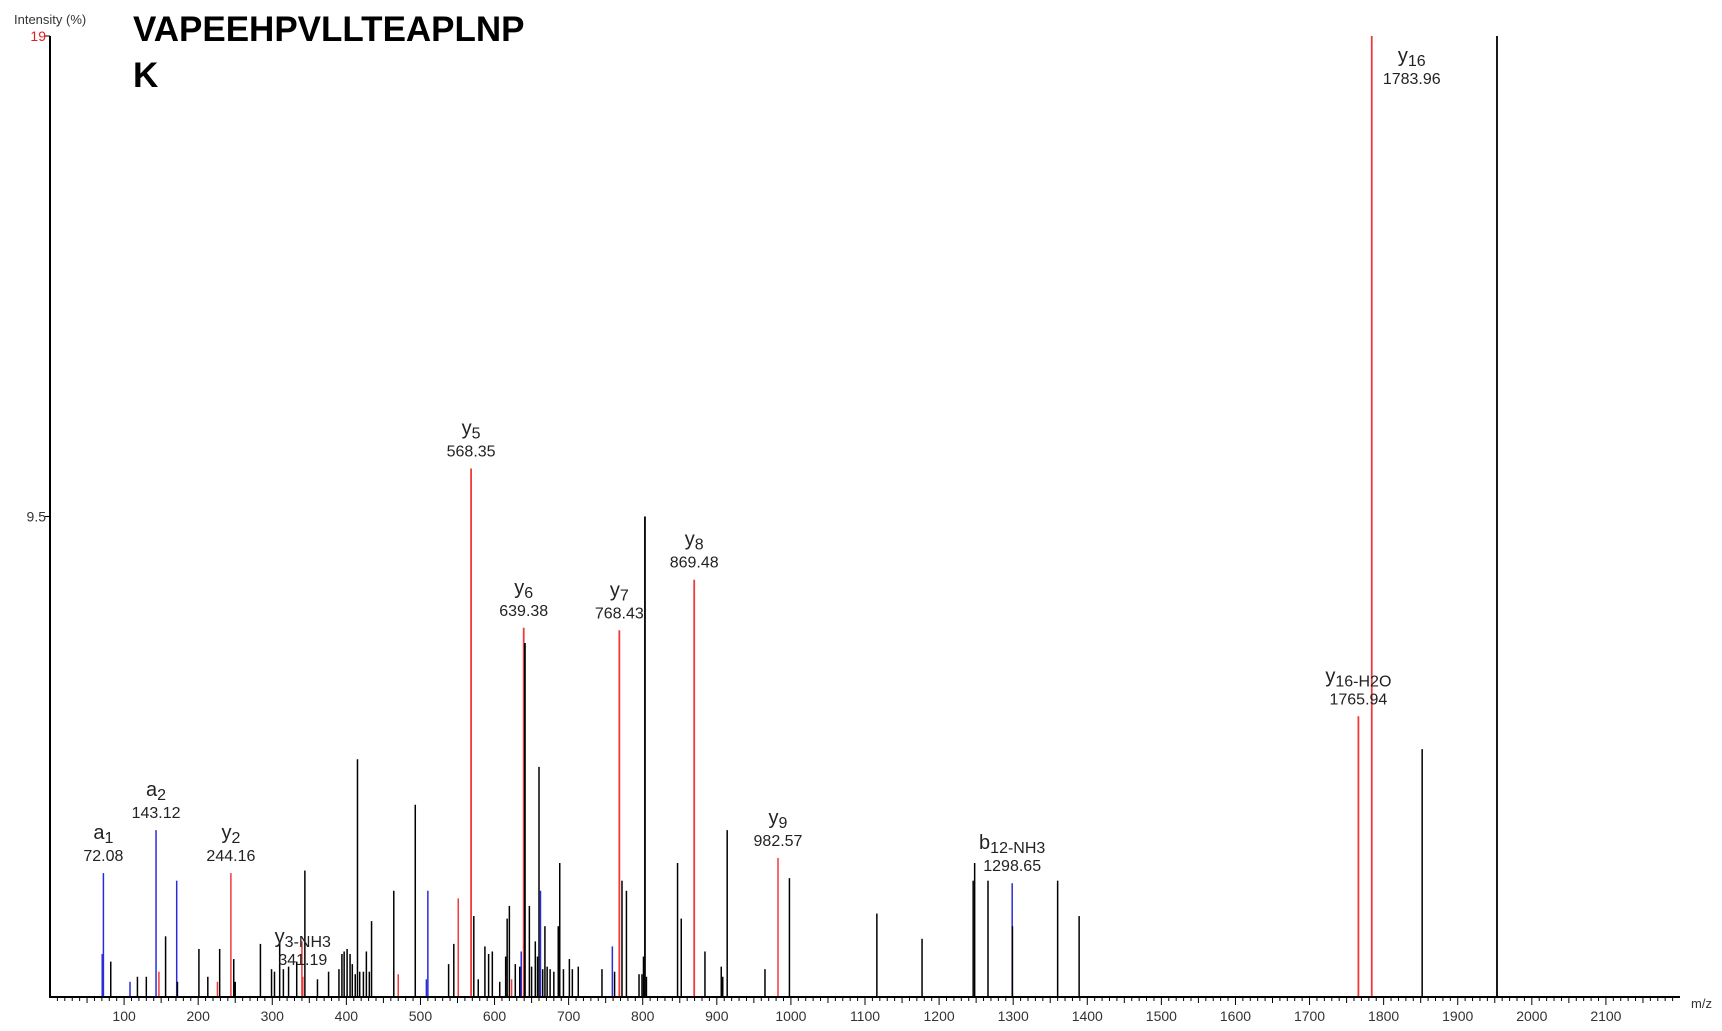 Image resolution: width=1722 pixels, height=1031 pixels. Describe the element at coordinates (1013, 1016) in the screenshot. I see `x-tick-label: 1300` at that location.